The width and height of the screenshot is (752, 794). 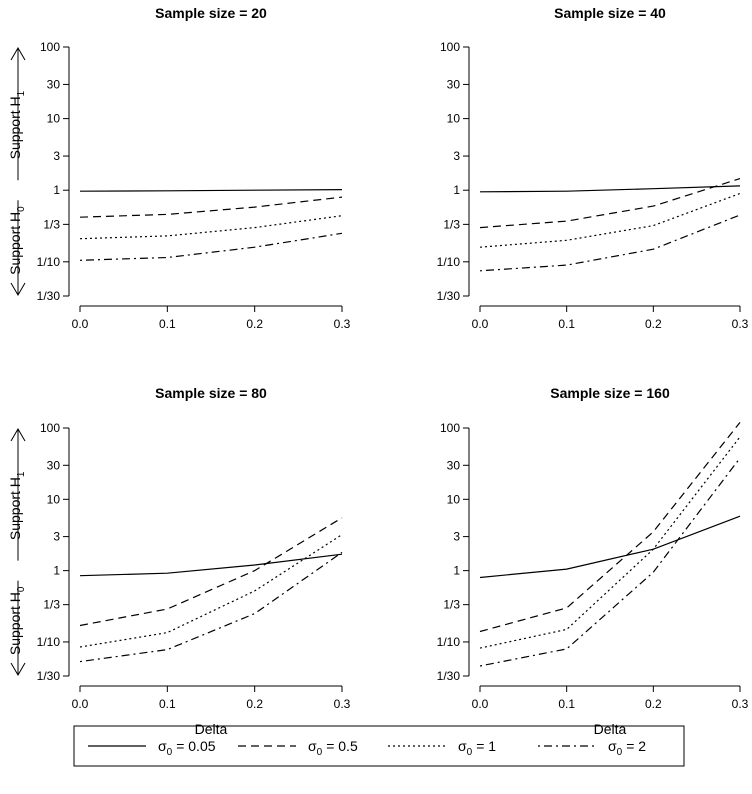 I want to click on legend-value: = 0.5, so click(x=342, y=746).